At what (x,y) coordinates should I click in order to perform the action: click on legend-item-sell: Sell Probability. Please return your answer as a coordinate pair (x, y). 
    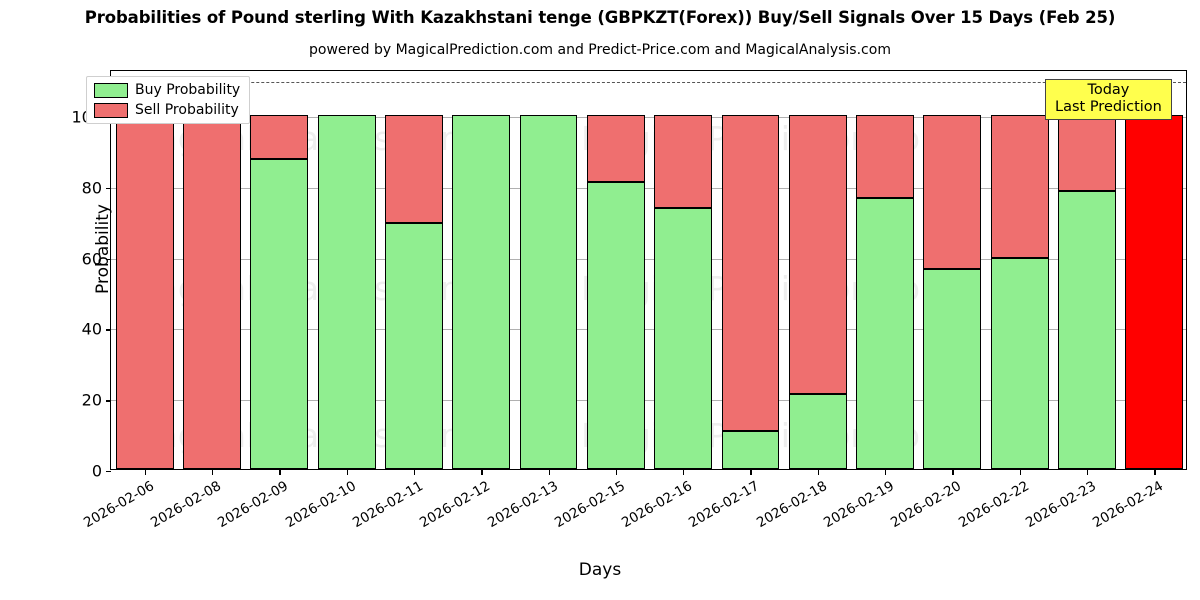
    Looking at the image, I should click on (167, 110).